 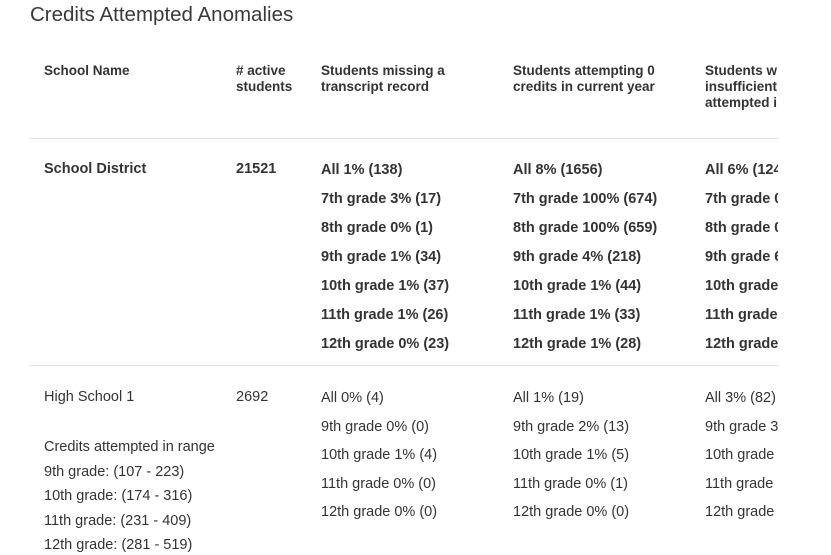 I want to click on header-divider, so click(x=404, y=138).